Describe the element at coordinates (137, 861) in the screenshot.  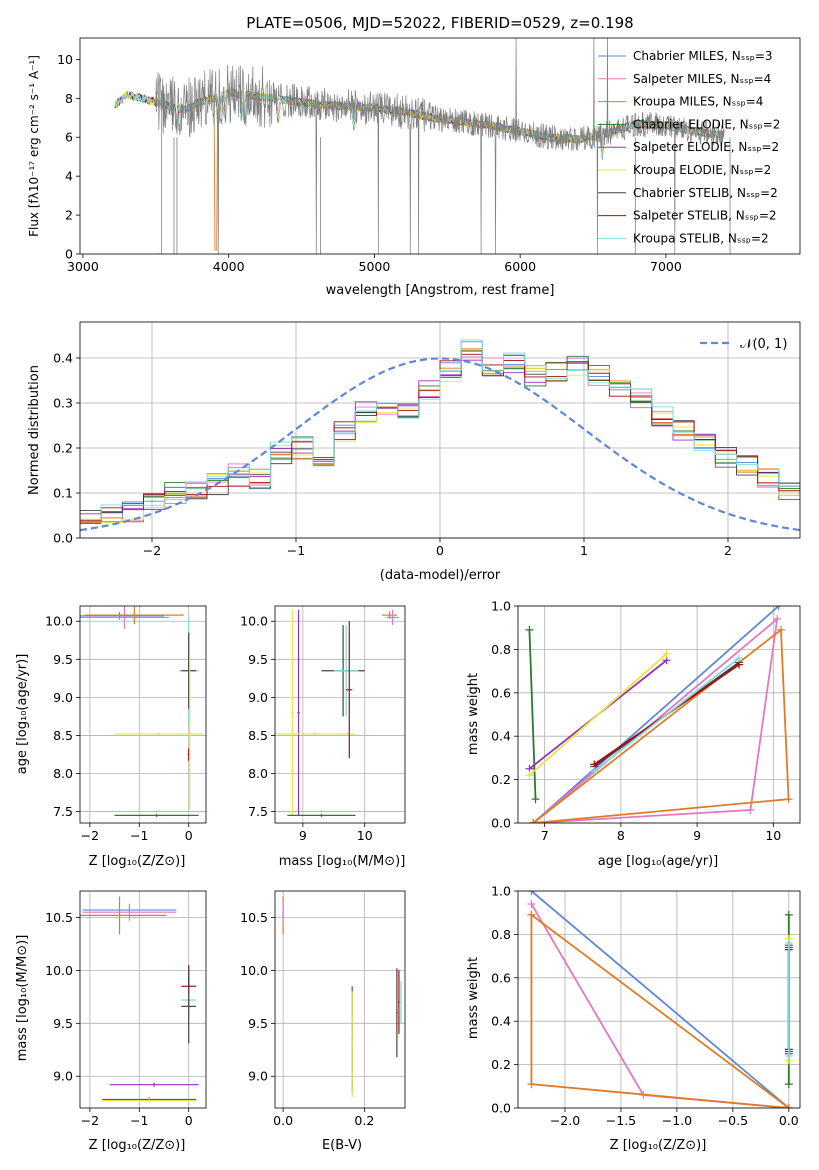
I see `age-z-xlabel: Z [log₁₀(Z/Z⊙)]` at that location.